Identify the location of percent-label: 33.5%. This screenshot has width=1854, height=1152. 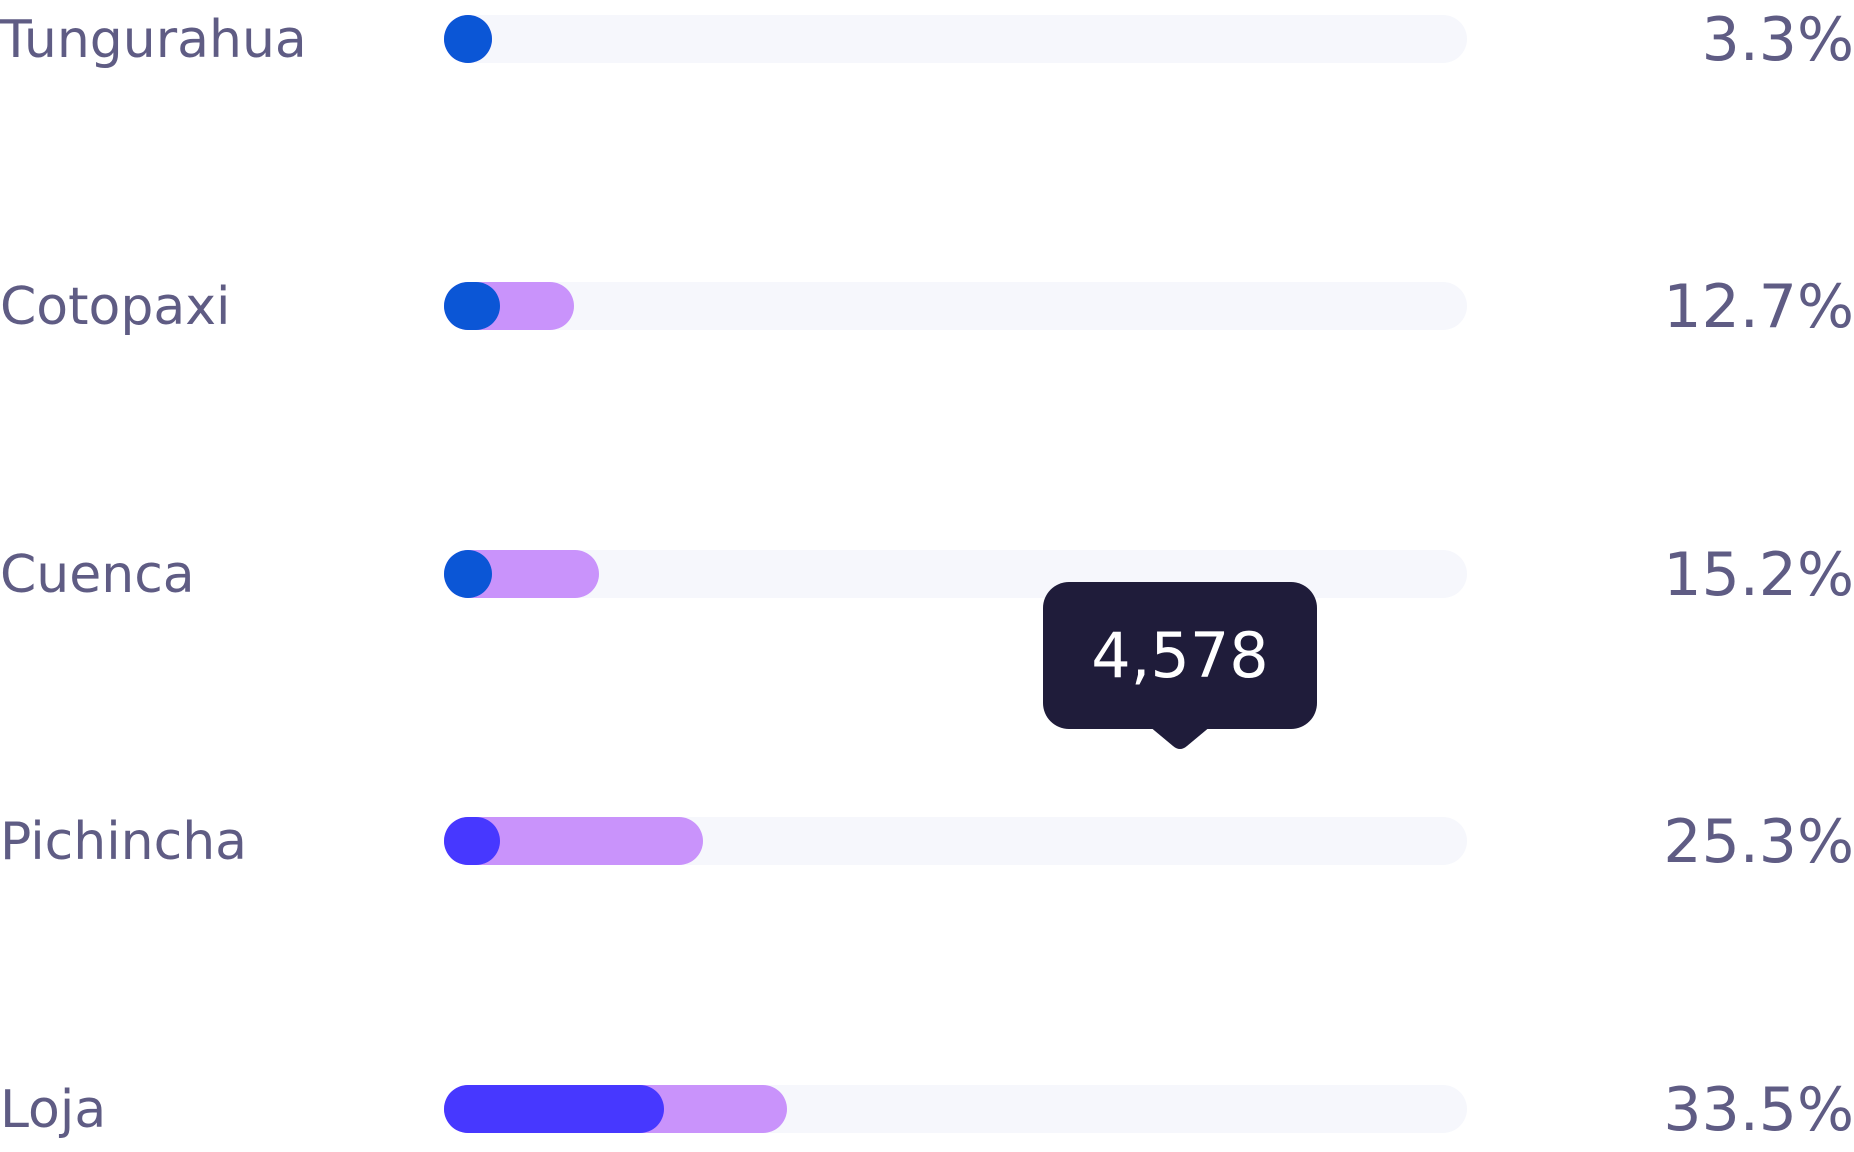
(1758, 1110).